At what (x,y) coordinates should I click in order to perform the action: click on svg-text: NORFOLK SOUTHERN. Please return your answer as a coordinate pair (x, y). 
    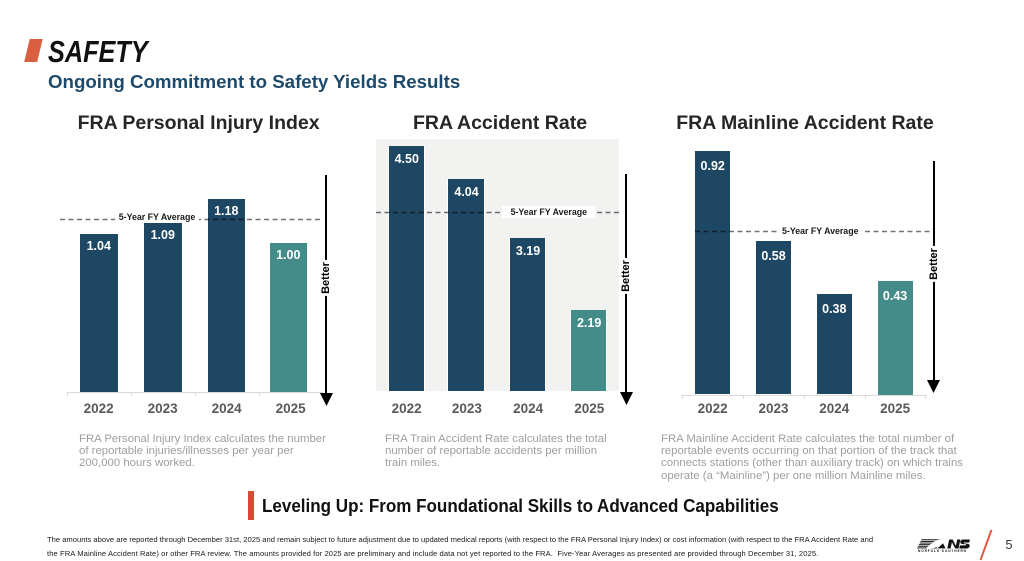
    Looking at the image, I should click on (942, 551).